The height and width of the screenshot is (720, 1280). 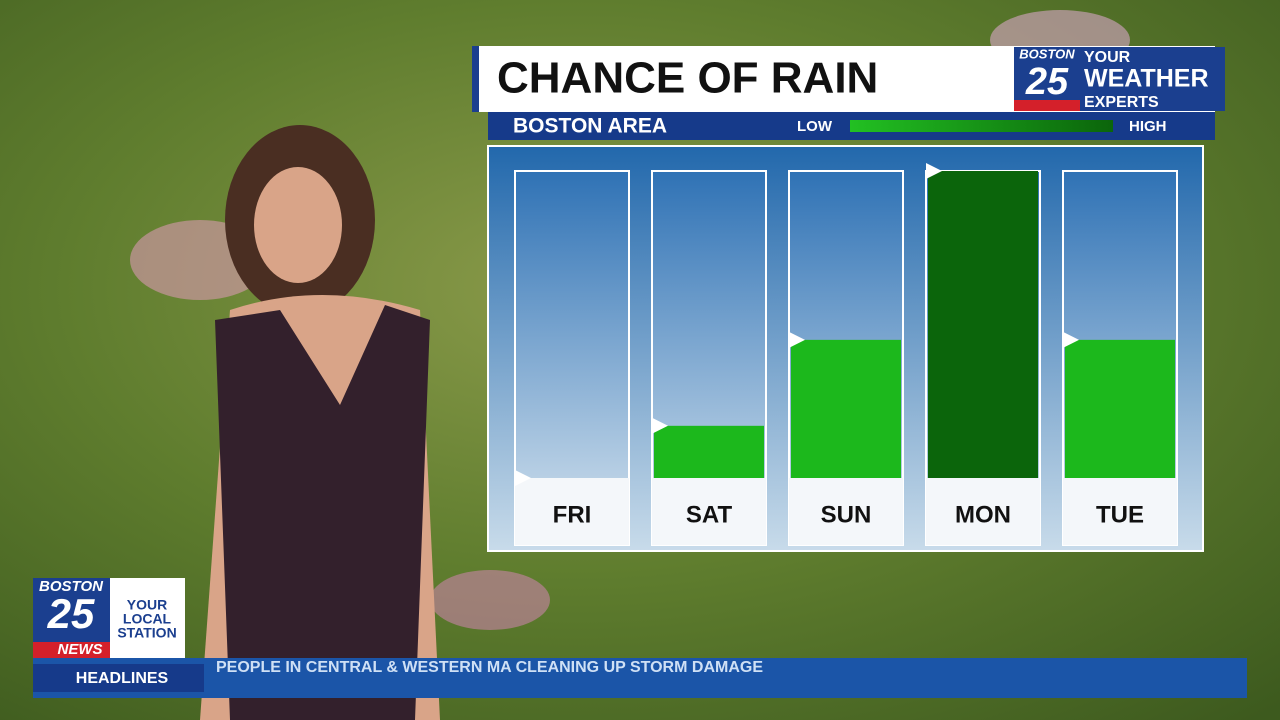 I want to click on news-logo-number: 25, so click(x=71, y=613).